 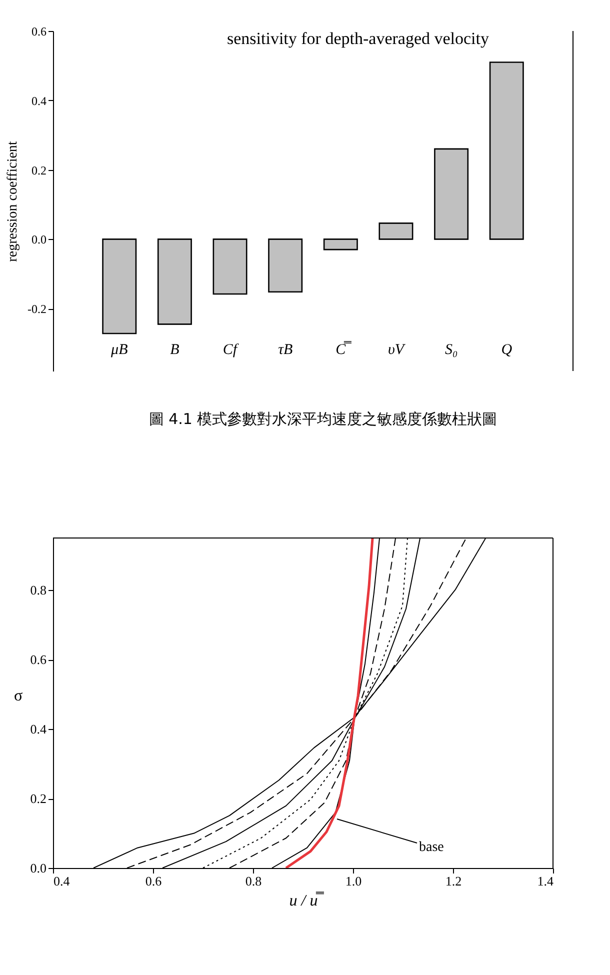 I want to click on x-tick-label: Cf, so click(x=230, y=350).